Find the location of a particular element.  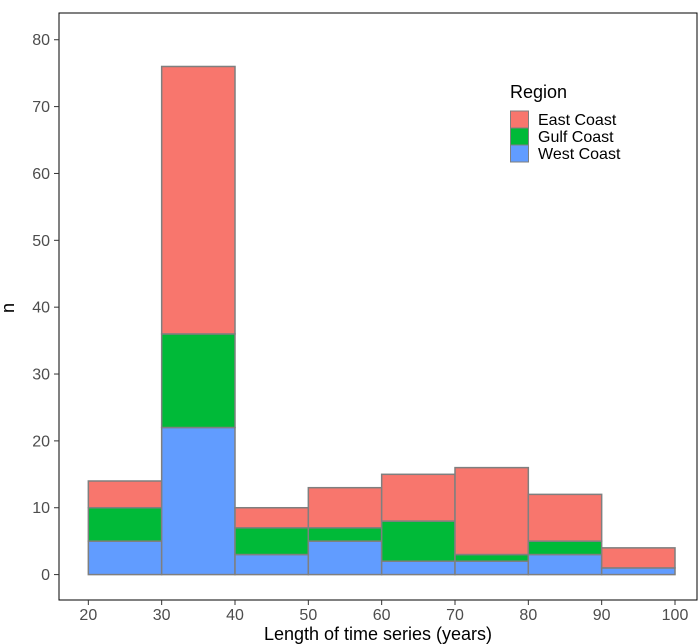

x-tick-label: 100 is located at coordinates (675, 615).